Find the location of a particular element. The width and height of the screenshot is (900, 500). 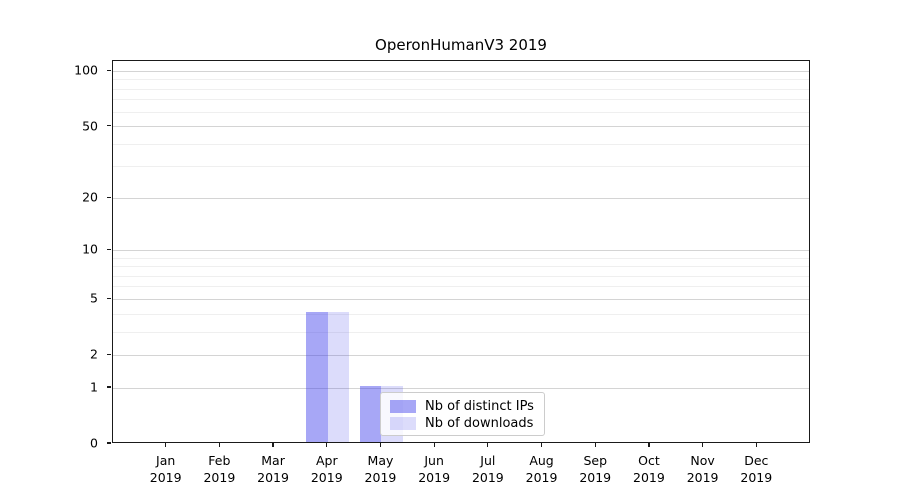

y-tick-label: 50 is located at coordinates (90, 126).